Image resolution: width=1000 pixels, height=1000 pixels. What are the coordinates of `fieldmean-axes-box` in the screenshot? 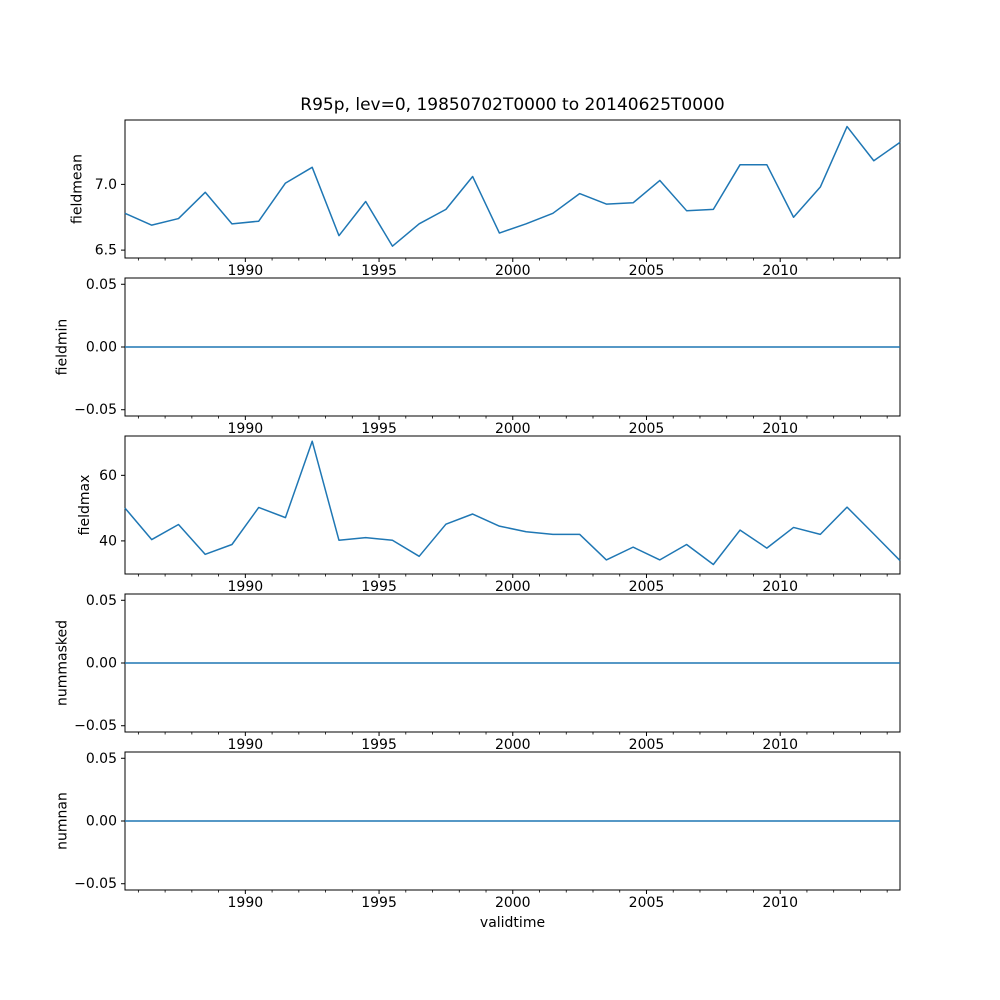 It's located at (512, 189).